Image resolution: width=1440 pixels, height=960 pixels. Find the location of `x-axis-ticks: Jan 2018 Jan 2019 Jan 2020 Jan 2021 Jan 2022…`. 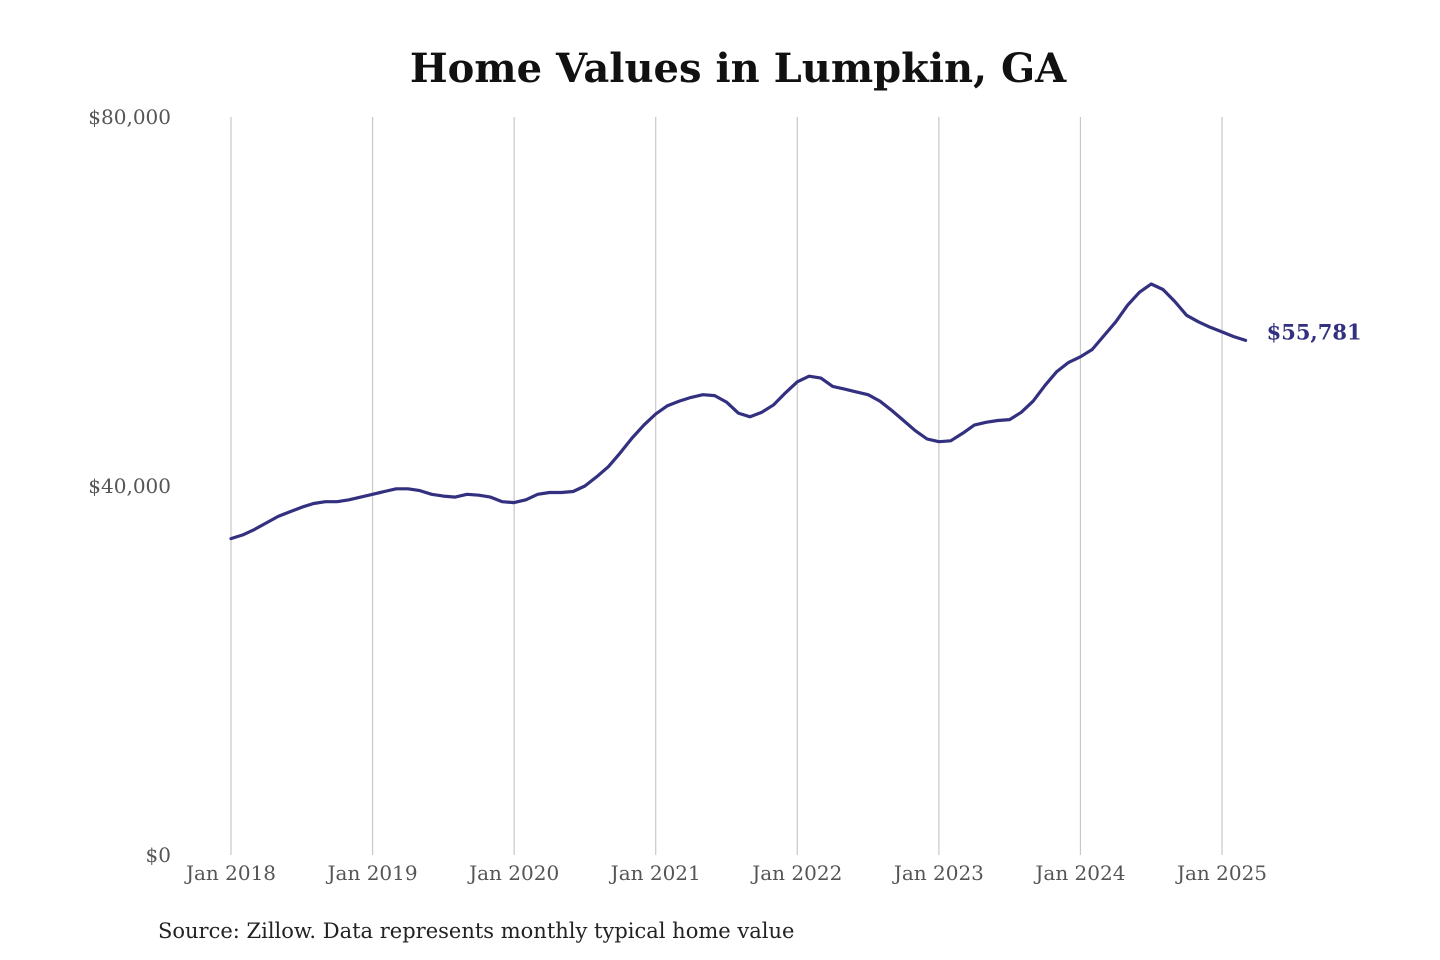

x-axis-ticks: Jan 2018 Jan 2019 Jan 2020 Jan 2021 Jan 2022… is located at coordinates (725, 873).